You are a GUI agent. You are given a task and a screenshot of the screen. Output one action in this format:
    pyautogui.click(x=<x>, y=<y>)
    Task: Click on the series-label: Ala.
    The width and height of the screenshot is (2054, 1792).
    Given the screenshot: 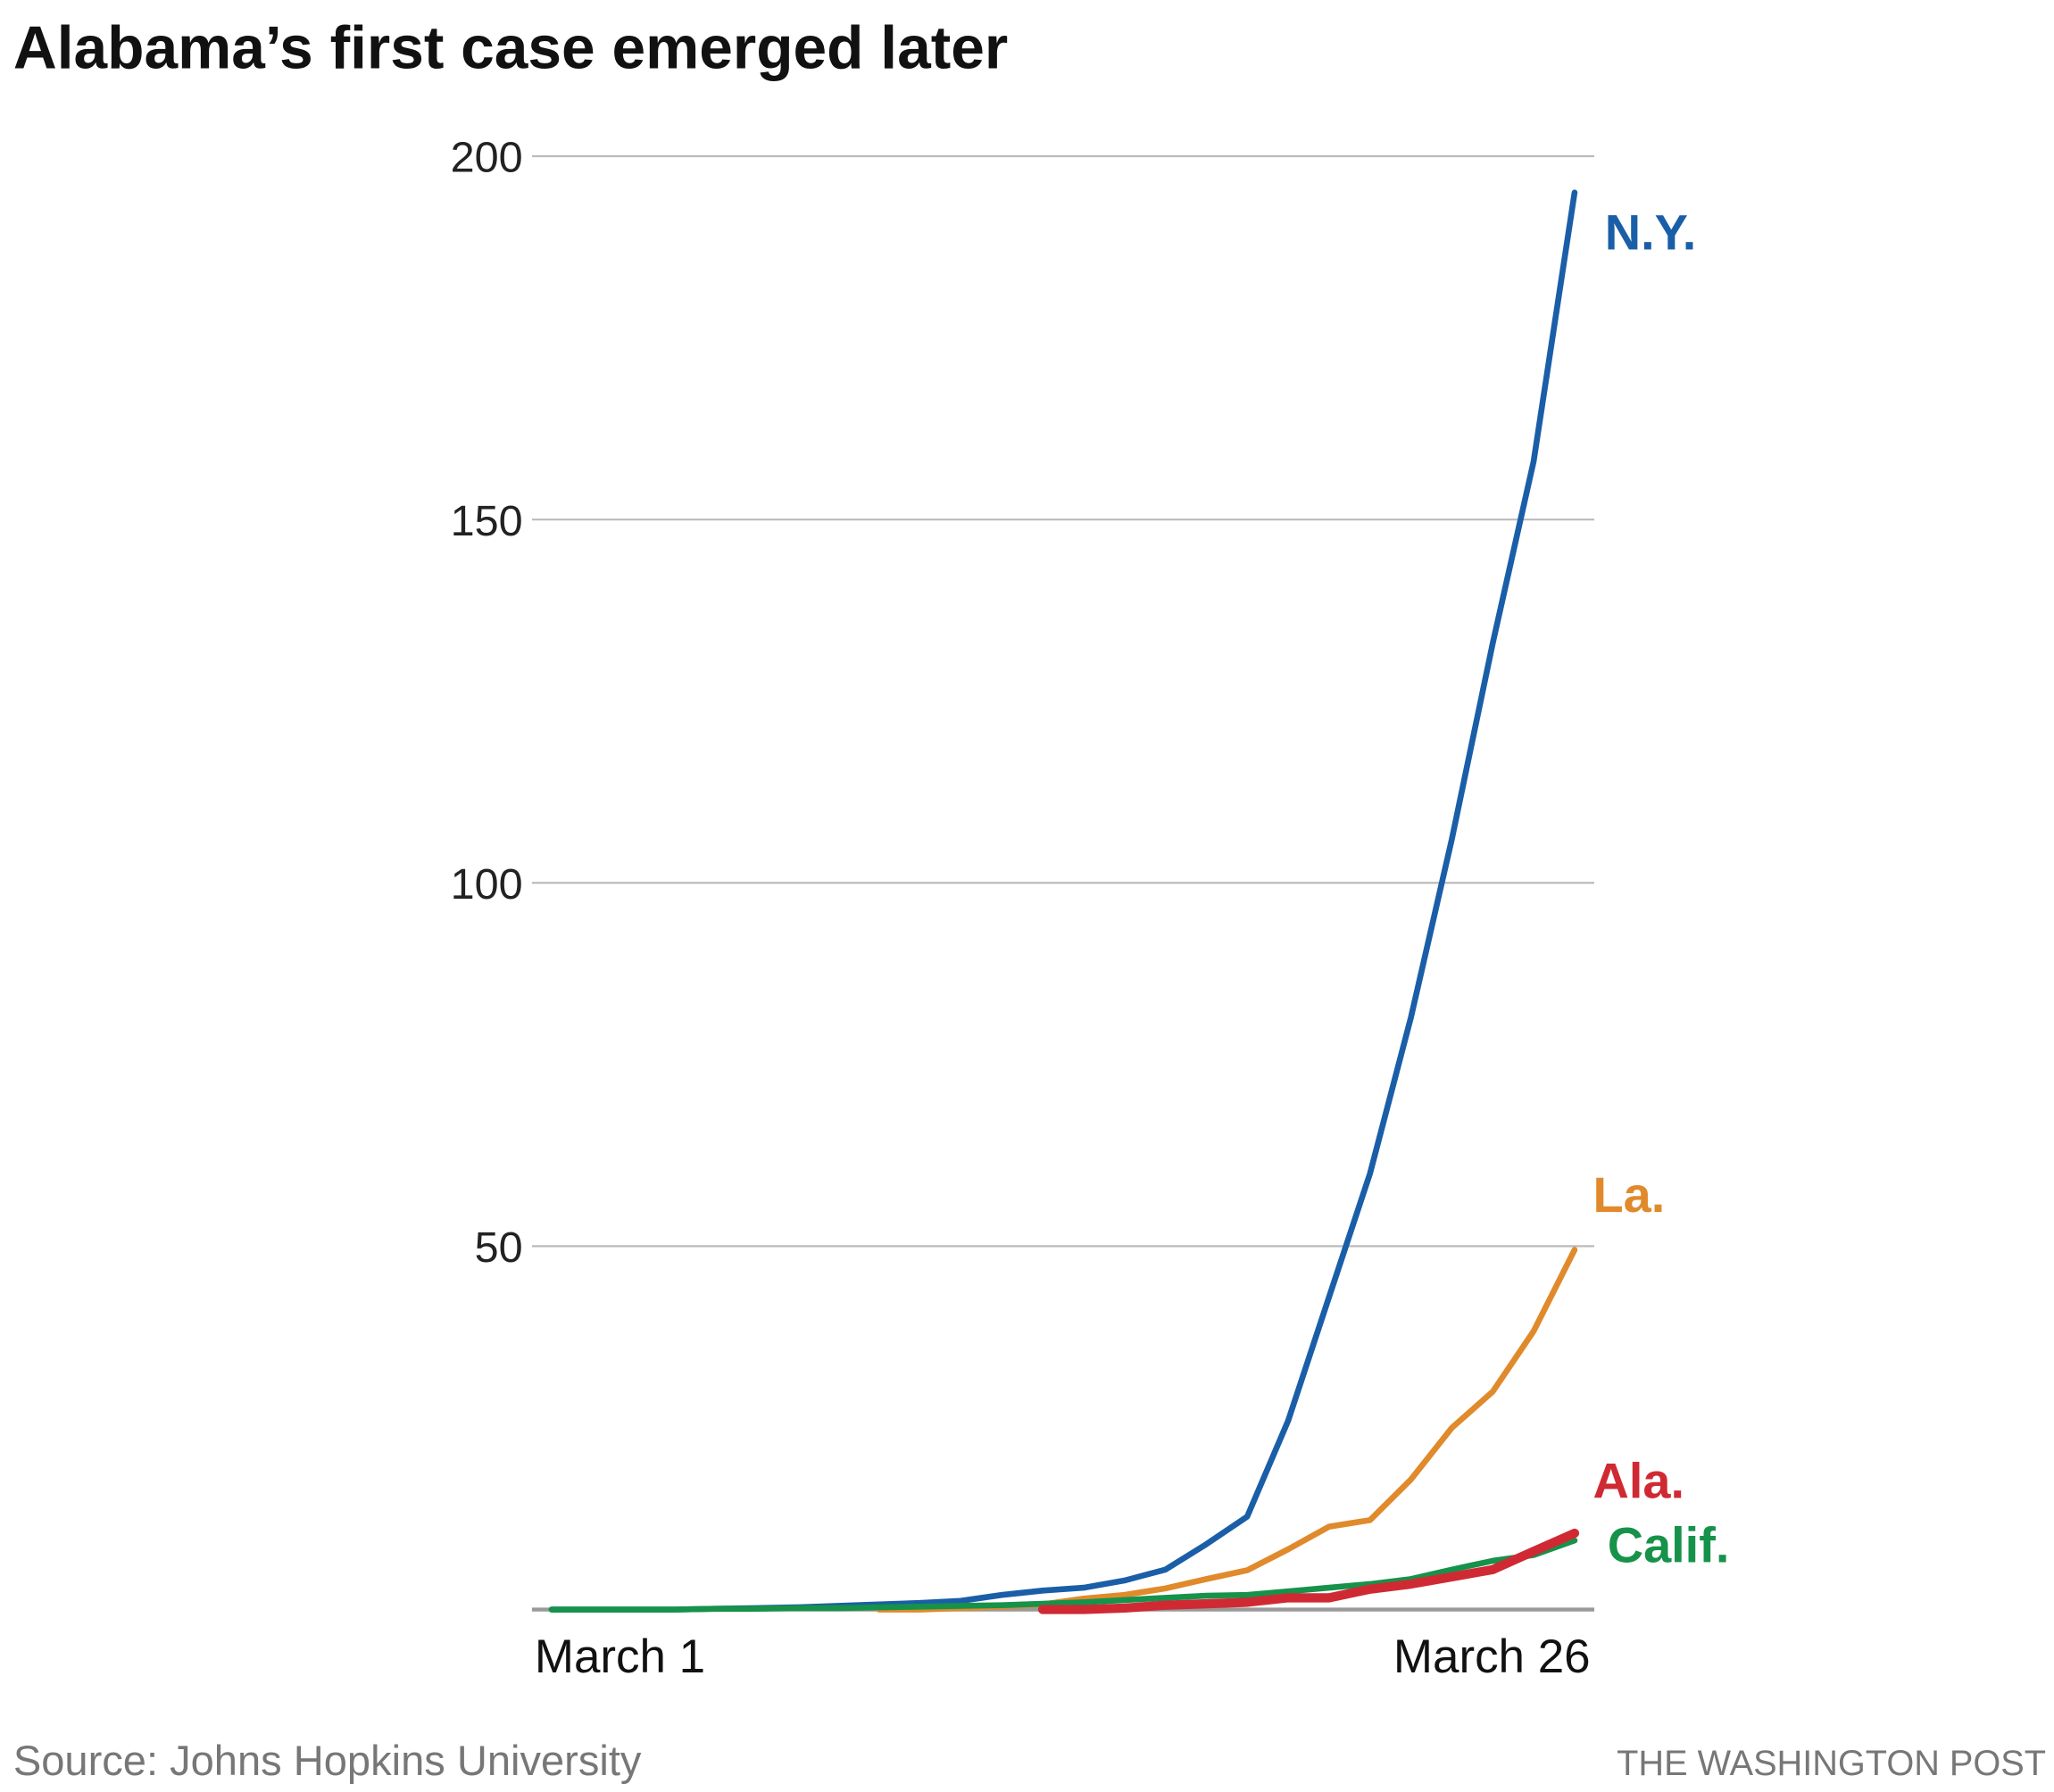 What is the action you would take?
    pyautogui.click(x=1639, y=1480)
    